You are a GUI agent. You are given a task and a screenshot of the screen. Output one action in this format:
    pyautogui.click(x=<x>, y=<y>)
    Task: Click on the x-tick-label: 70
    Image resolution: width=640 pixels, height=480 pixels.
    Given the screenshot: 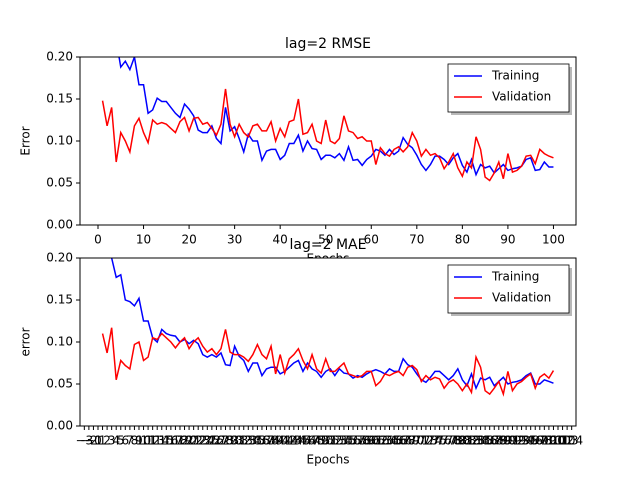 What is the action you would take?
    pyautogui.click(x=416, y=441)
    